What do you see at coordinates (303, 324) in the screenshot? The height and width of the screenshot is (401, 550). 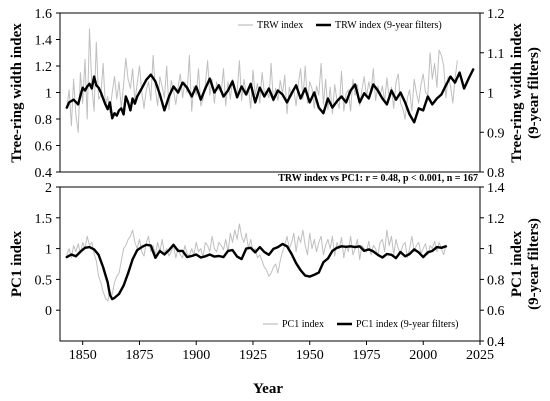 I see `bottom-legend-raw-label: PC1 index` at bounding box center [303, 324].